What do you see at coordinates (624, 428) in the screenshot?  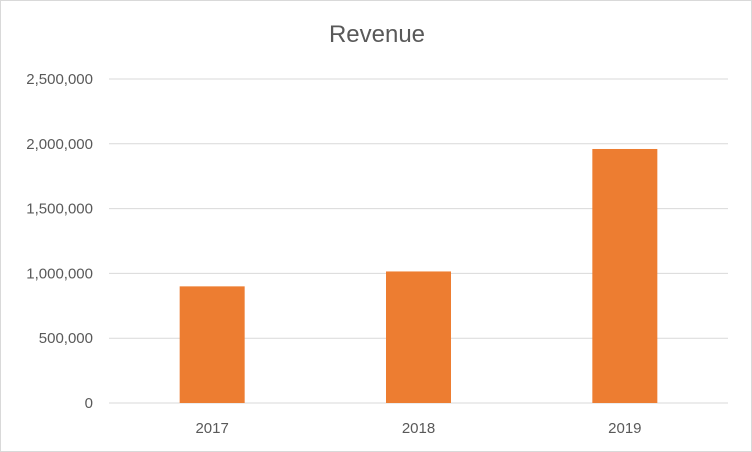 I see `x-tick-label: 2019` at bounding box center [624, 428].